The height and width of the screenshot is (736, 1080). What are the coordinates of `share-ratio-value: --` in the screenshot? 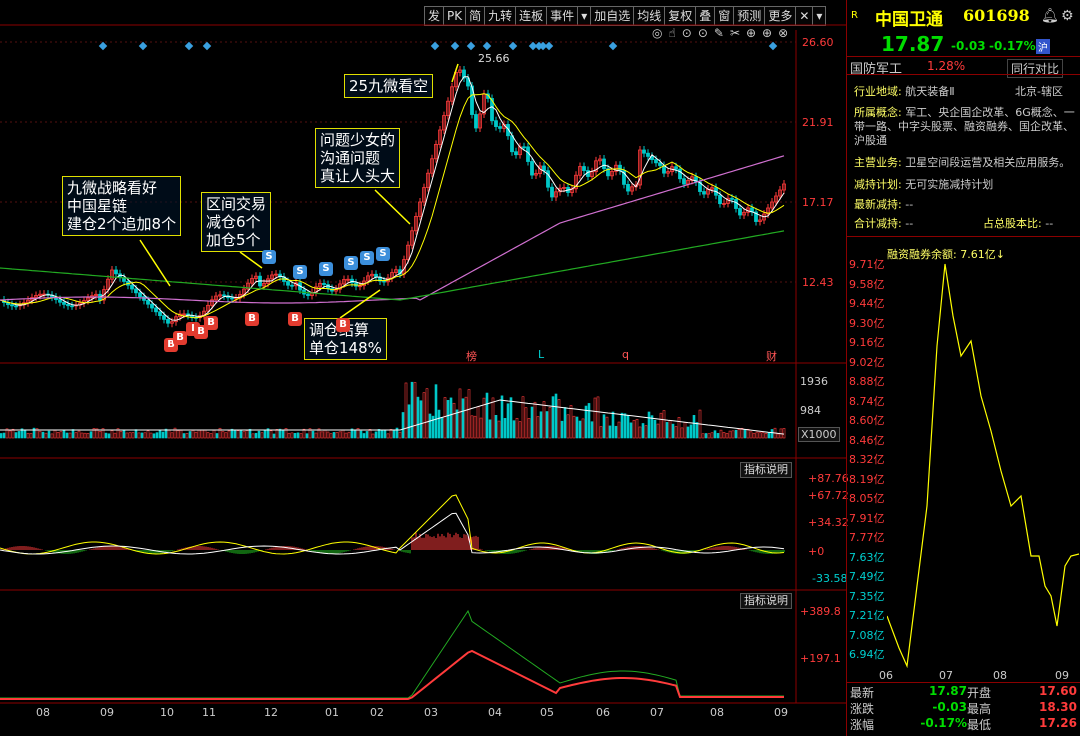 It's located at (1049, 223).